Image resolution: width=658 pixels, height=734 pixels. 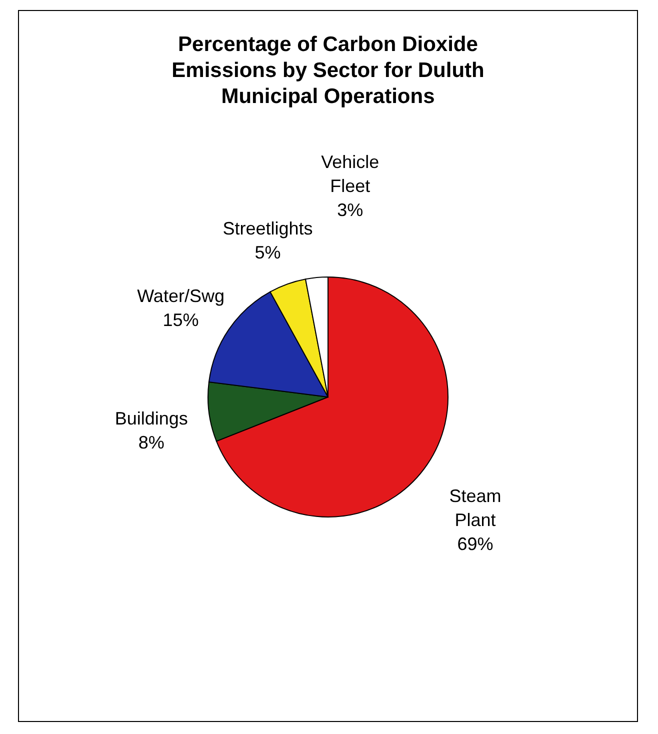 What do you see at coordinates (267, 228) in the screenshot?
I see `slice-label: Streetlights` at bounding box center [267, 228].